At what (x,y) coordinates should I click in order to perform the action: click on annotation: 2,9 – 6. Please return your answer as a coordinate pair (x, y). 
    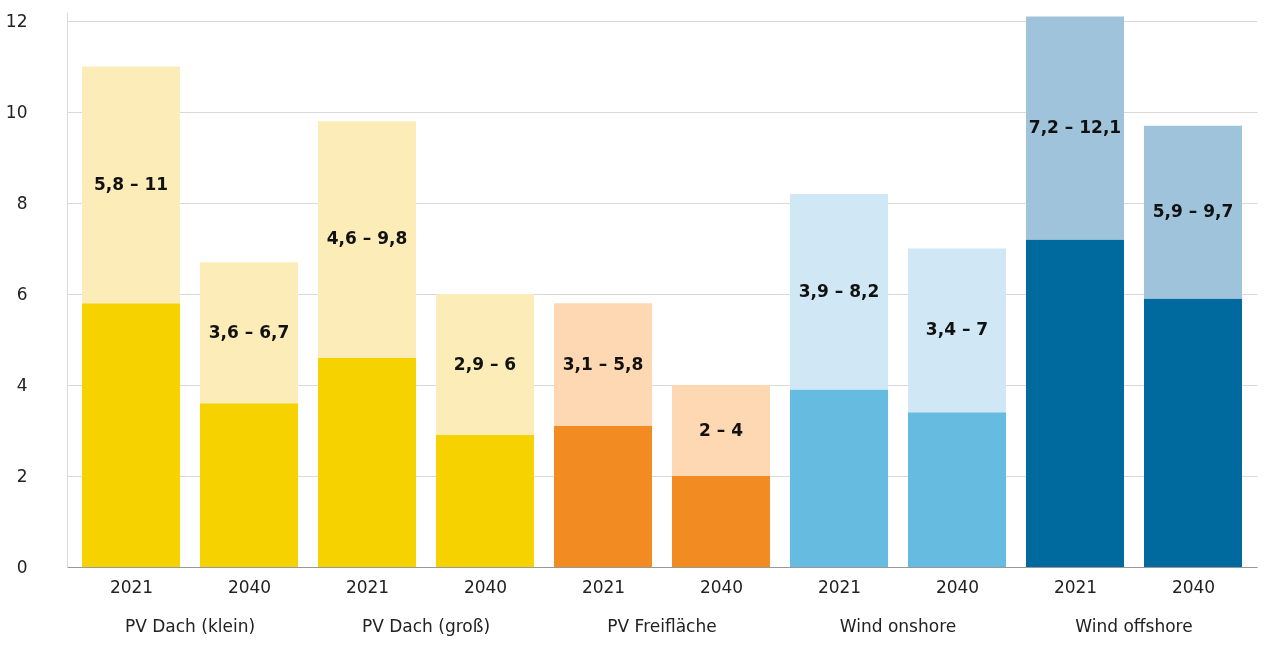
    Looking at the image, I should click on (485, 363).